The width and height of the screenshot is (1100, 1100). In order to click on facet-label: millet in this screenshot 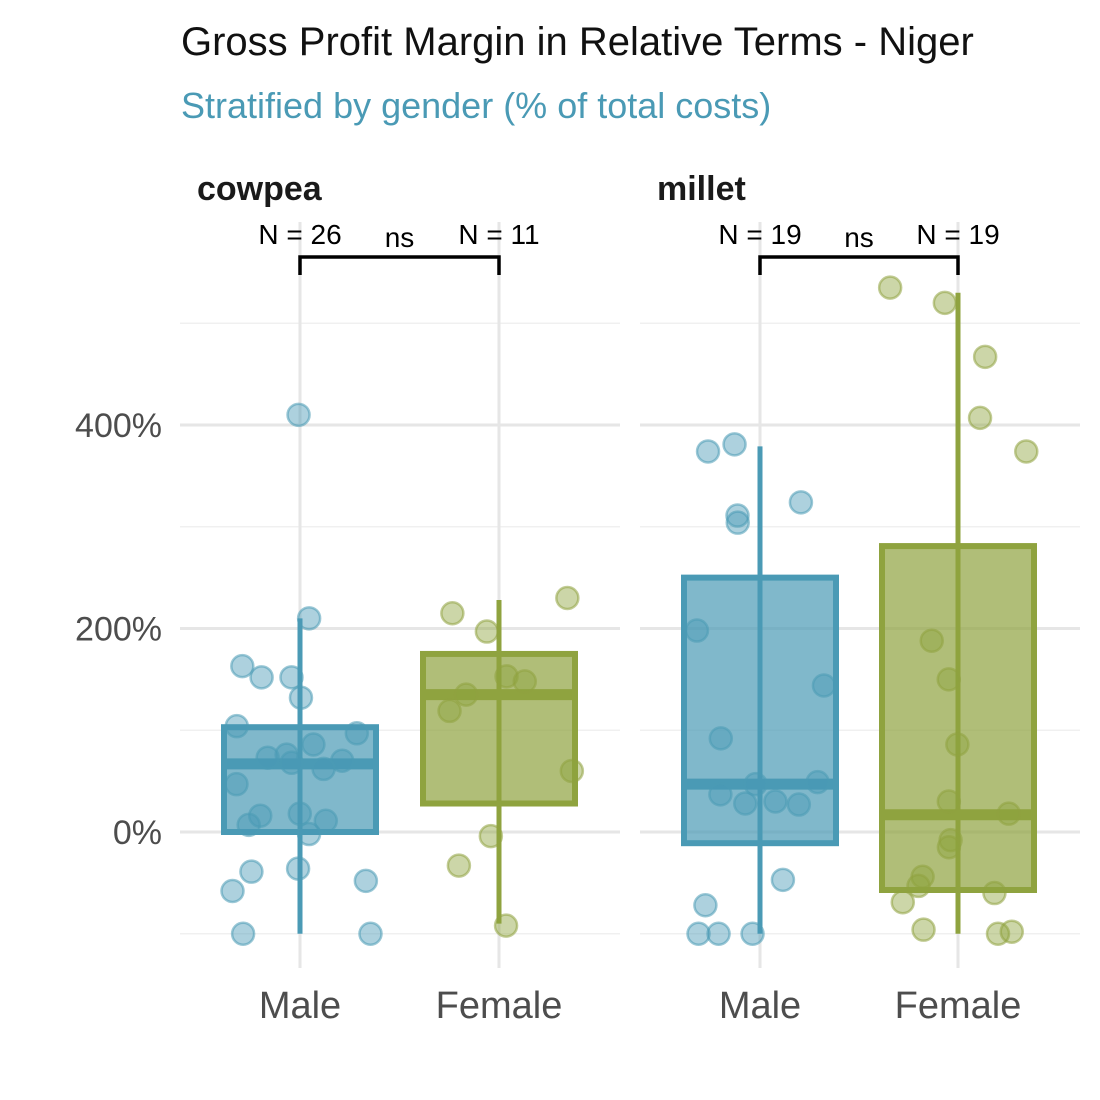, I will do `click(701, 189)`.